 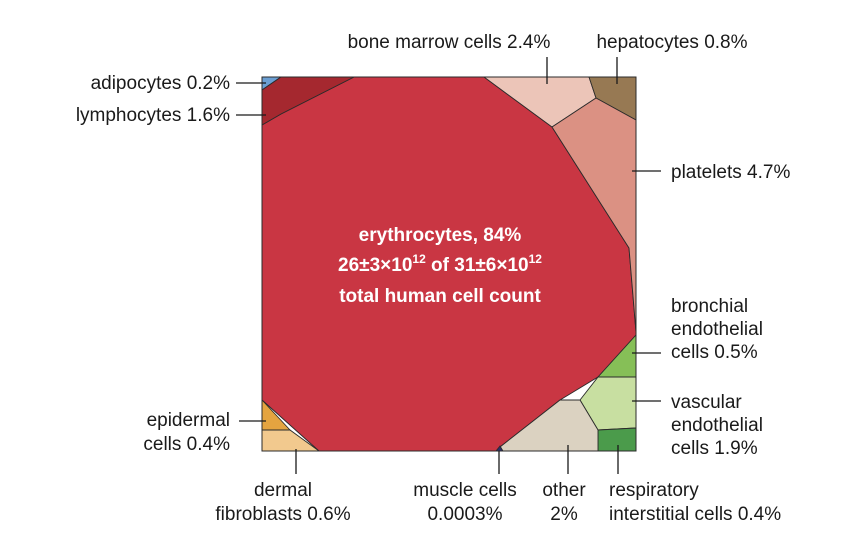 What do you see at coordinates (282, 514) in the screenshot?
I see `label-dermal-line-2: fibroblasts 0.6%` at bounding box center [282, 514].